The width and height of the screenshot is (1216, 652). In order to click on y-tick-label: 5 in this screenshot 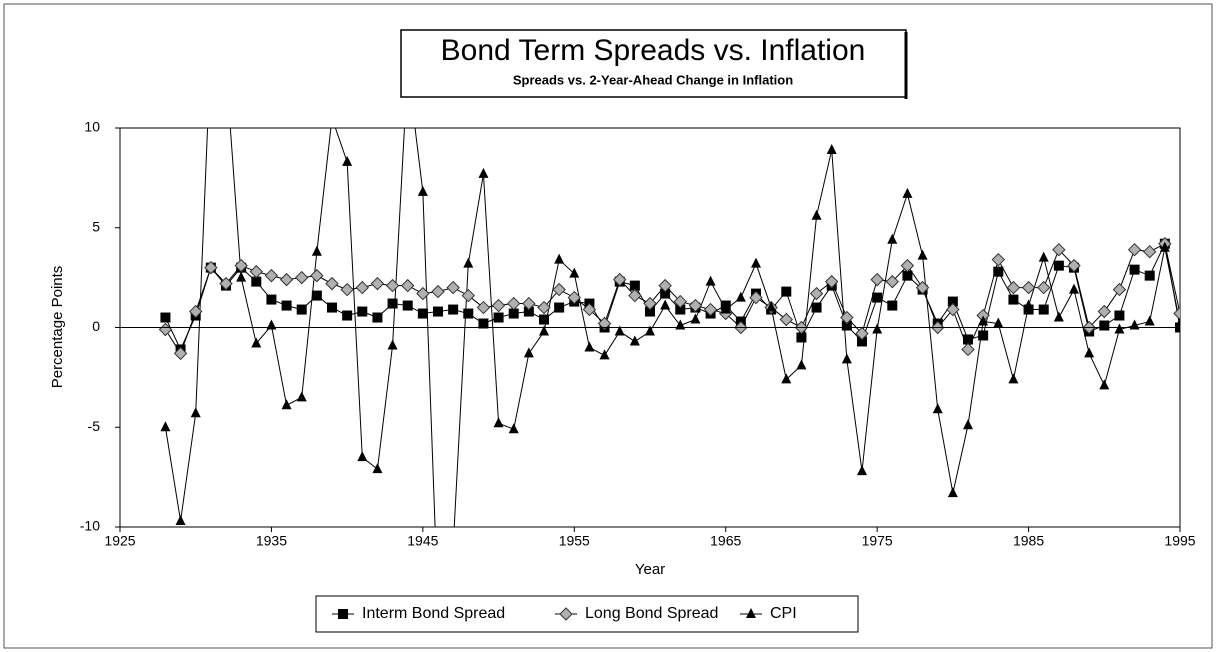, I will do `click(96, 226)`.